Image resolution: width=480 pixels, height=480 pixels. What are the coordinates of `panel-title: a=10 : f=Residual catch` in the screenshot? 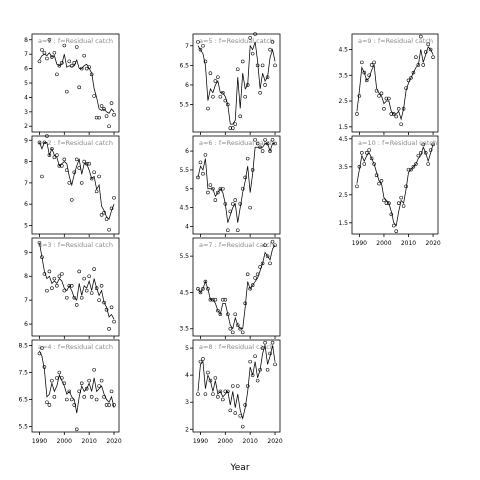 It's located at (397, 143).